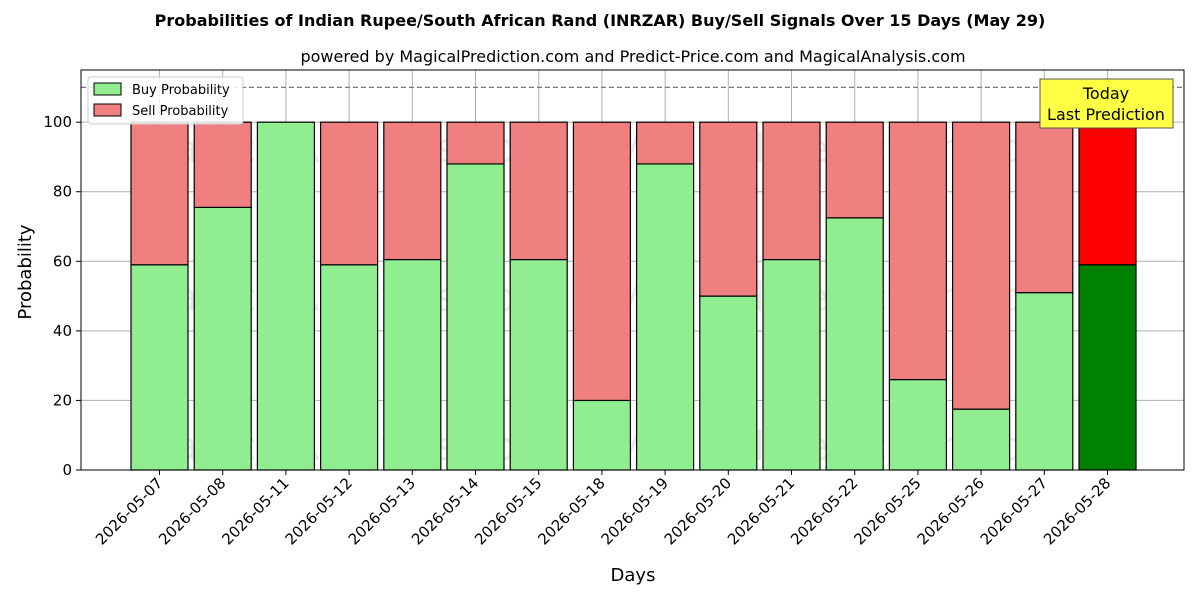 The height and width of the screenshot is (600, 1200). I want to click on legend-frame, so click(165, 100).